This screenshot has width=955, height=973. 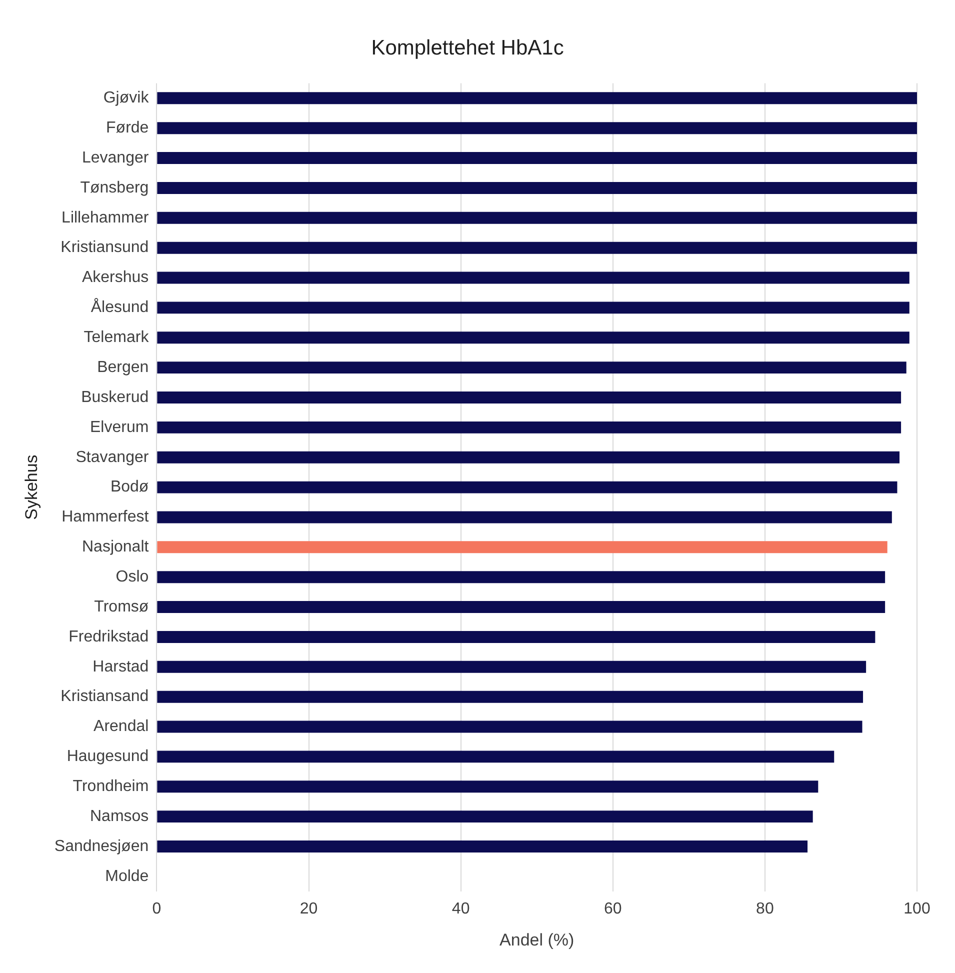 What do you see at coordinates (114, 187) in the screenshot?
I see `y-tick-label: Tønsberg` at bounding box center [114, 187].